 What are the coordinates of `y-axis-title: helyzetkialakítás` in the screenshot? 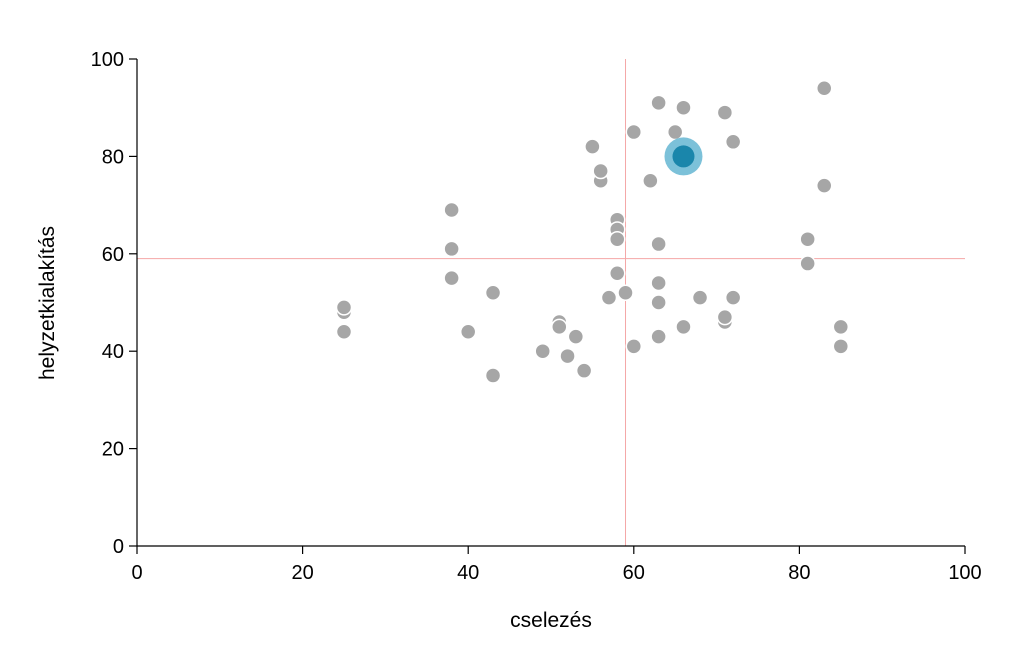 It's located at (47, 303).